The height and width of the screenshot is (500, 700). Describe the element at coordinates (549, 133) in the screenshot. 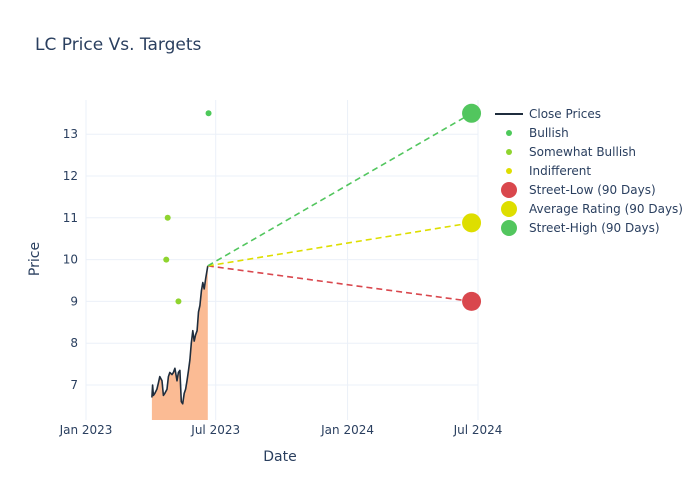

I see `legend-label: Bullish` at that location.